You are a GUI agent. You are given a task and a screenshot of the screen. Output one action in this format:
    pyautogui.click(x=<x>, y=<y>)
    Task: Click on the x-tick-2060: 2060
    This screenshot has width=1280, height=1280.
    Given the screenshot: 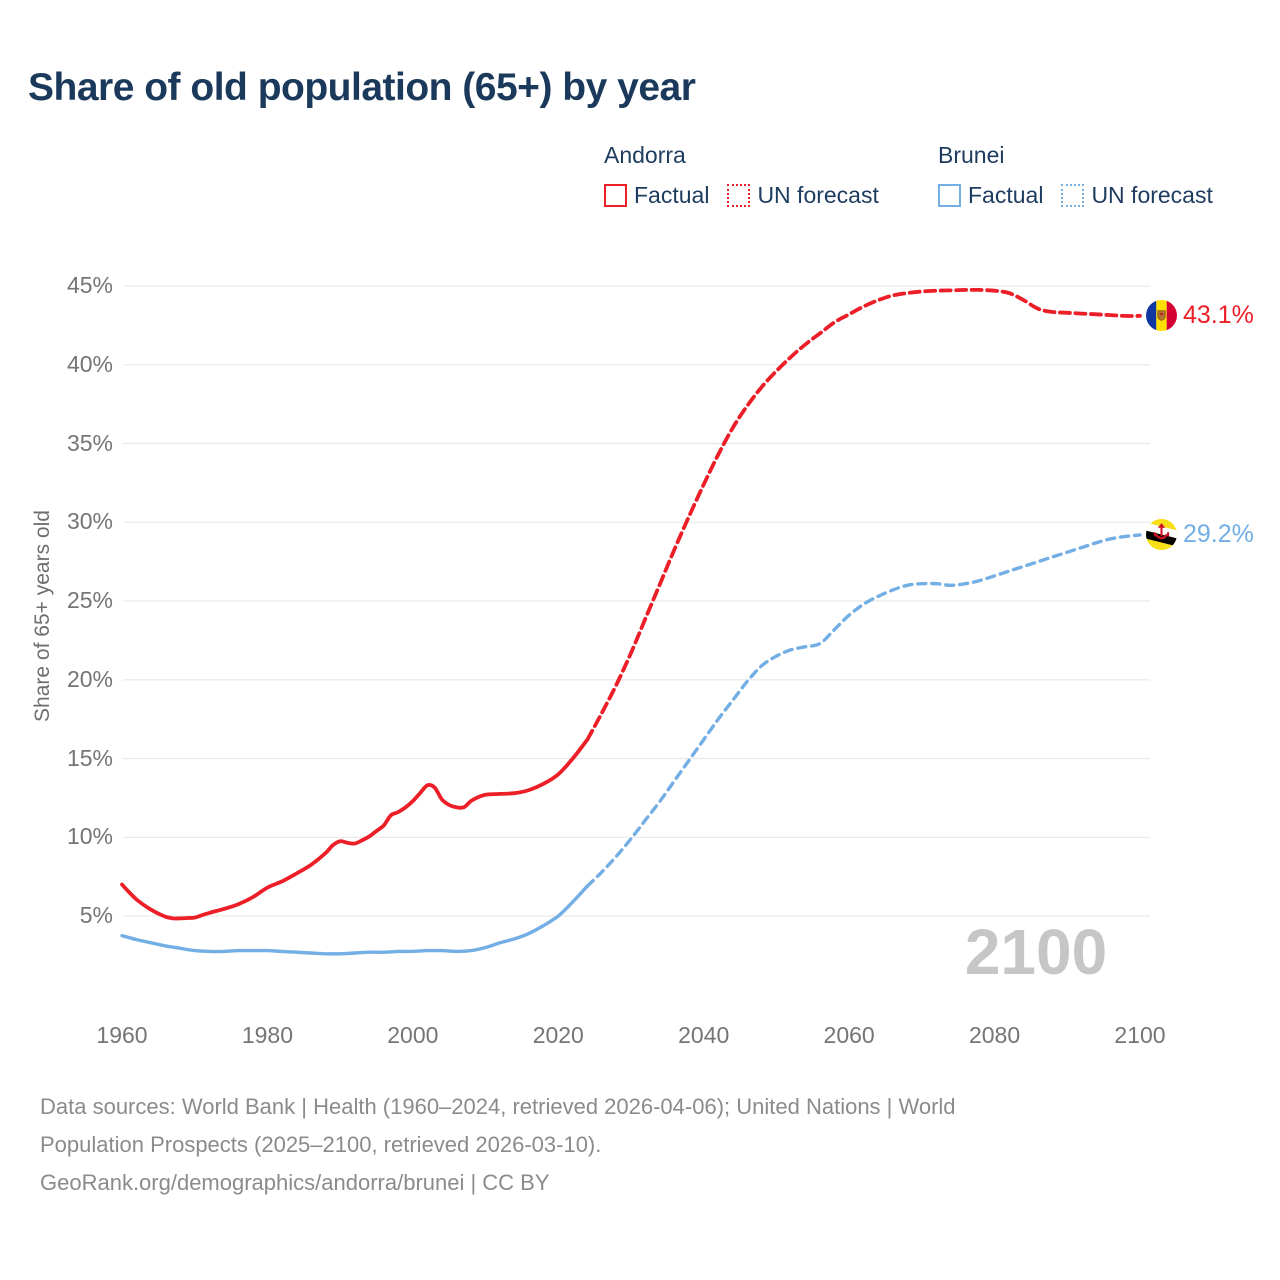 What is the action you would take?
    pyautogui.click(x=849, y=1035)
    